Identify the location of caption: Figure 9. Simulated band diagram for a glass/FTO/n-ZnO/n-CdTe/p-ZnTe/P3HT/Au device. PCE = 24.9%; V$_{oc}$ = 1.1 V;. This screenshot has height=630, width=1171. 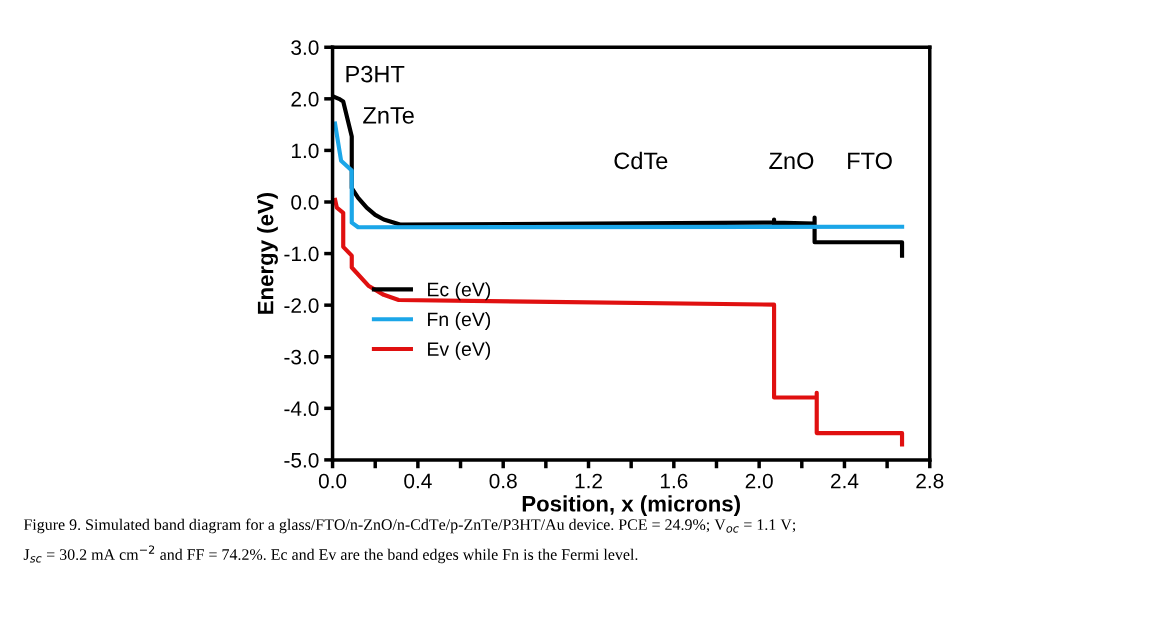
(409, 526).